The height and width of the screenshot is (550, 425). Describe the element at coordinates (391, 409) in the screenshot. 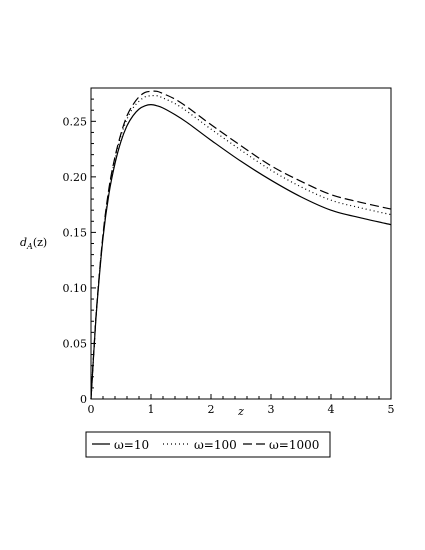

I see `x-tick-label: 5` at that location.